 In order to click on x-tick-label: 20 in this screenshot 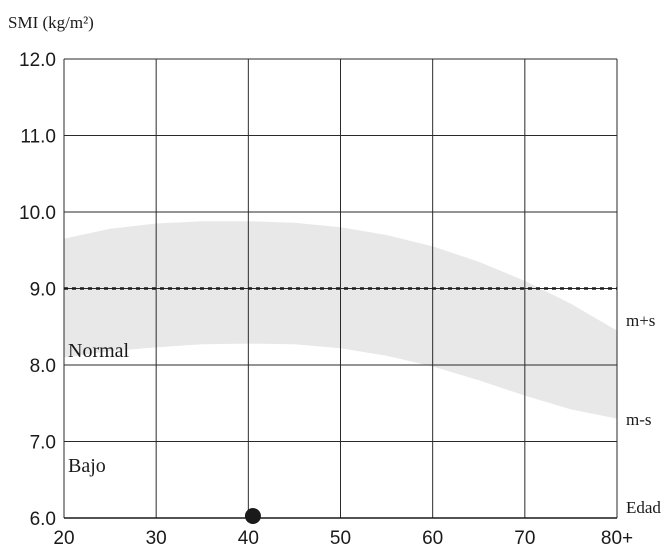, I will do `click(63, 538)`.